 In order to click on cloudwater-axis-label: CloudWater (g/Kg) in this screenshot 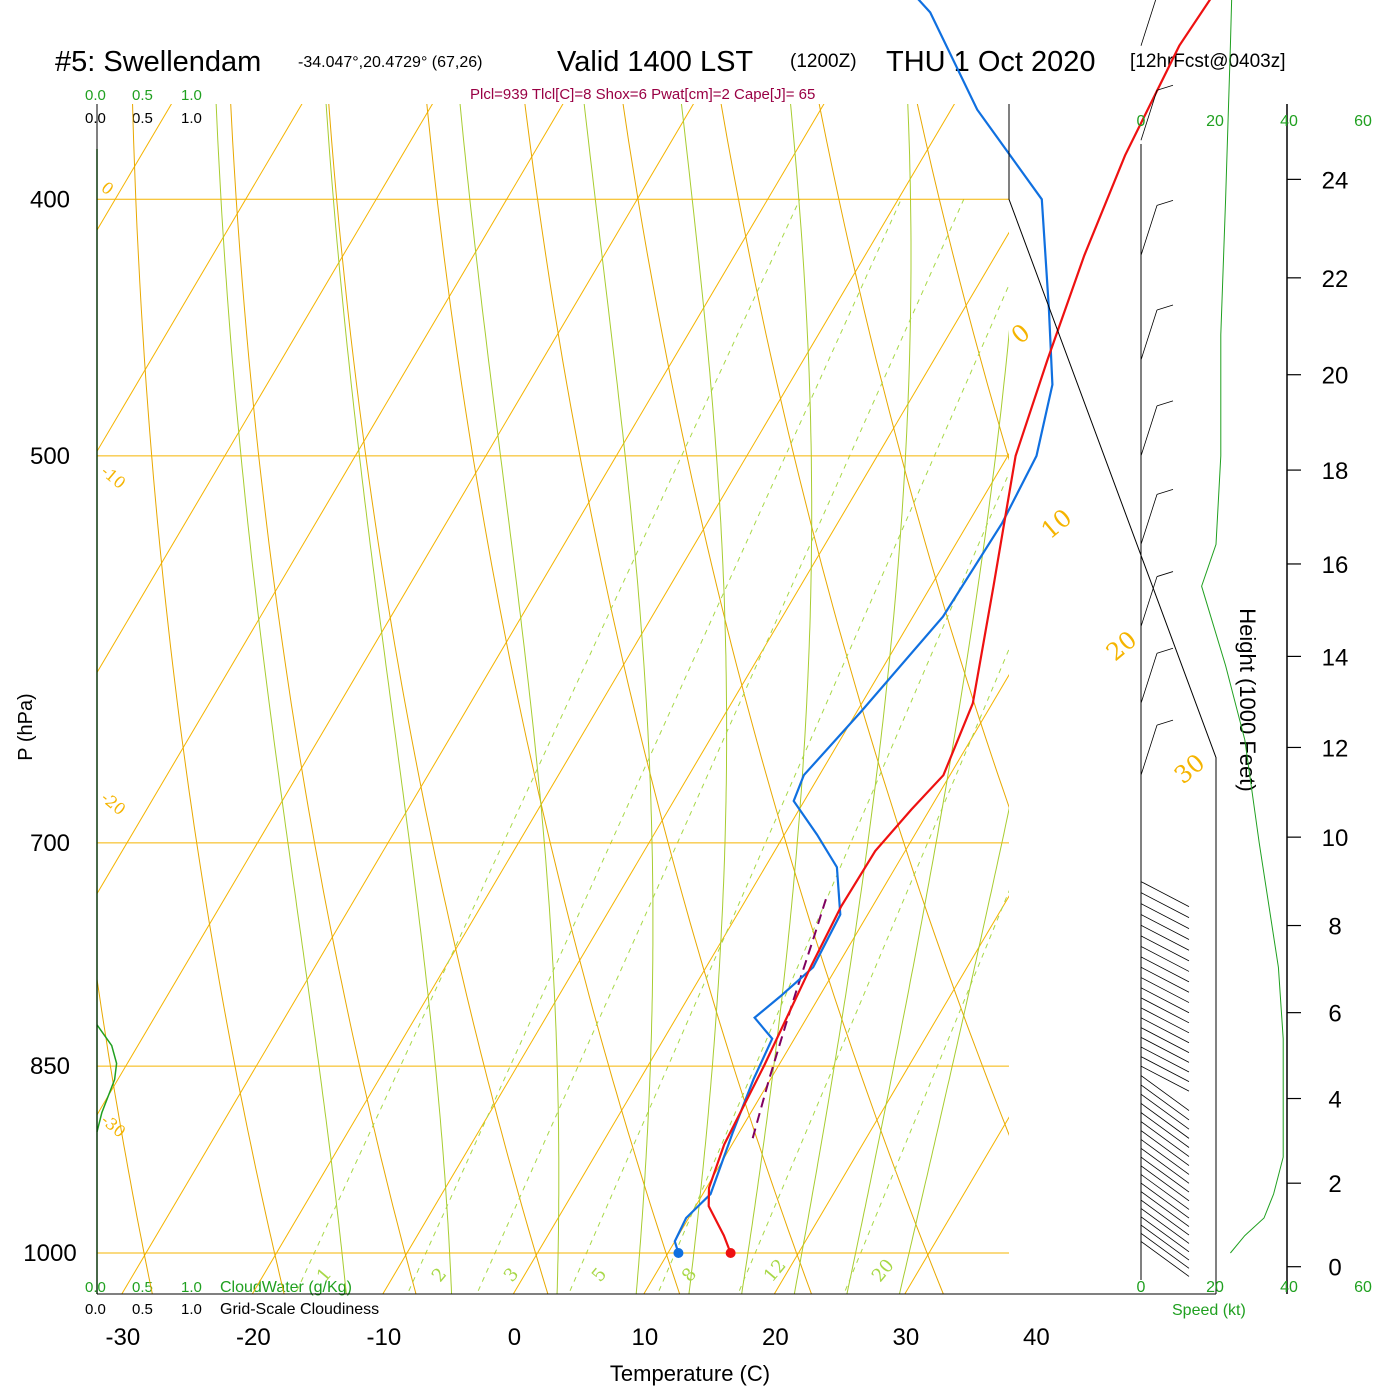, I will do `click(286, 1287)`.